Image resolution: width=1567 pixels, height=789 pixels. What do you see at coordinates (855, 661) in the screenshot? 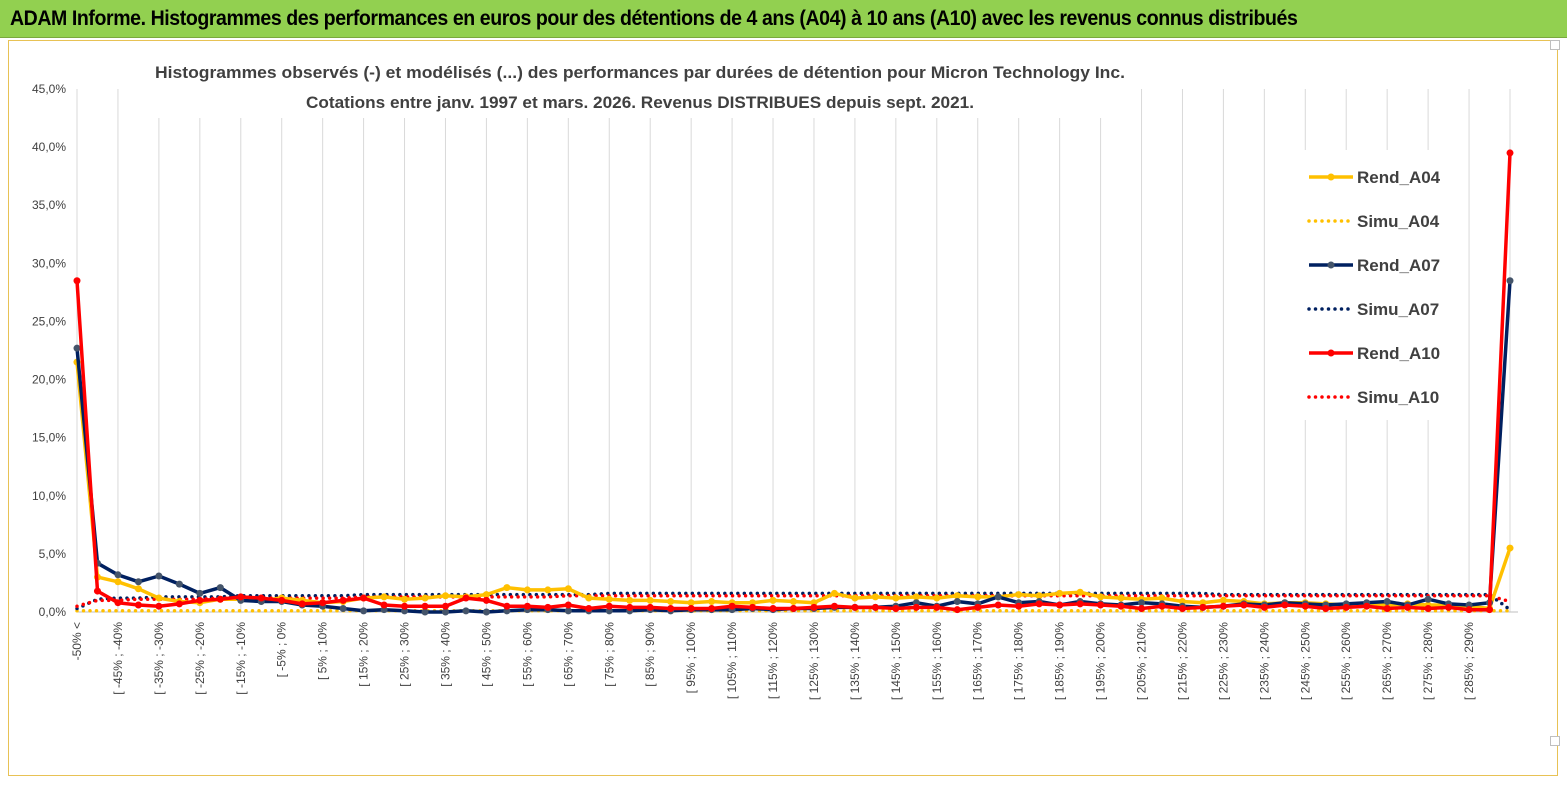
I see `x-tick-label: [ 135% ; 140%` at bounding box center [855, 661].